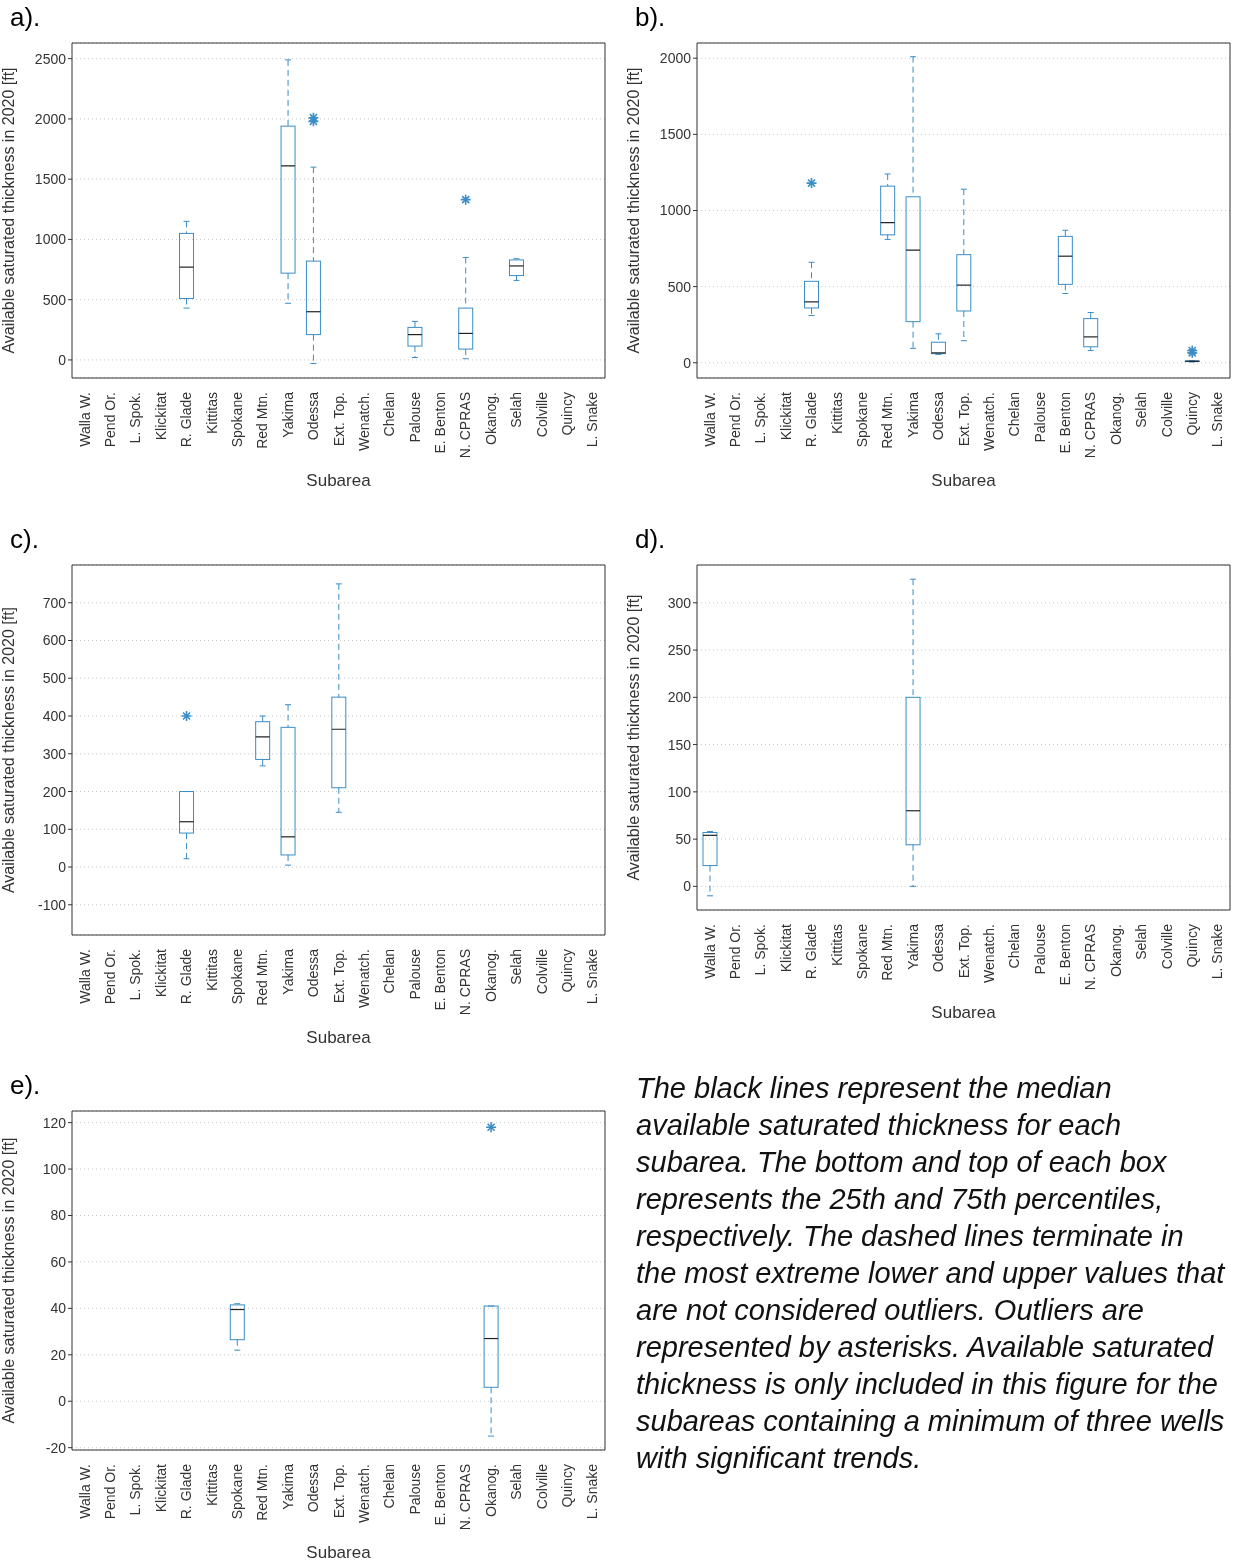 The image size is (1234, 1562). What do you see at coordinates (683, 839) in the screenshot?
I see `y-tick-label: 50` at bounding box center [683, 839].